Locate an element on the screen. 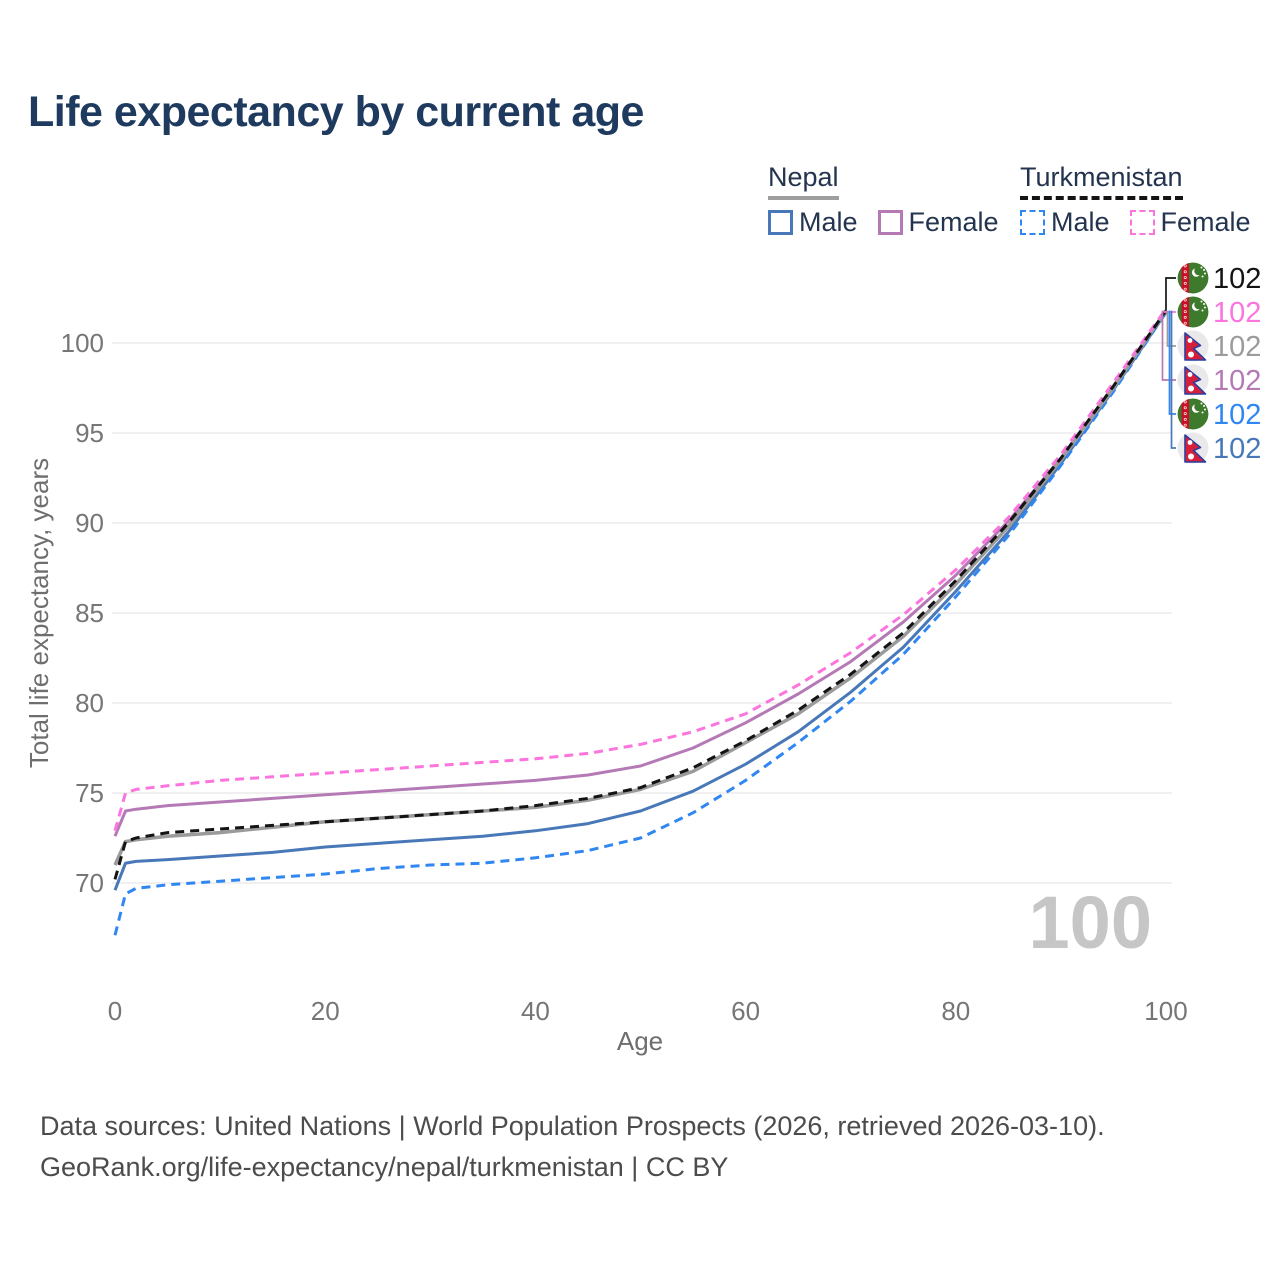 The width and height of the screenshot is (1280, 1280). legend-group-title-turkmenistan: Turkmenistan is located at coordinates (1101, 181).